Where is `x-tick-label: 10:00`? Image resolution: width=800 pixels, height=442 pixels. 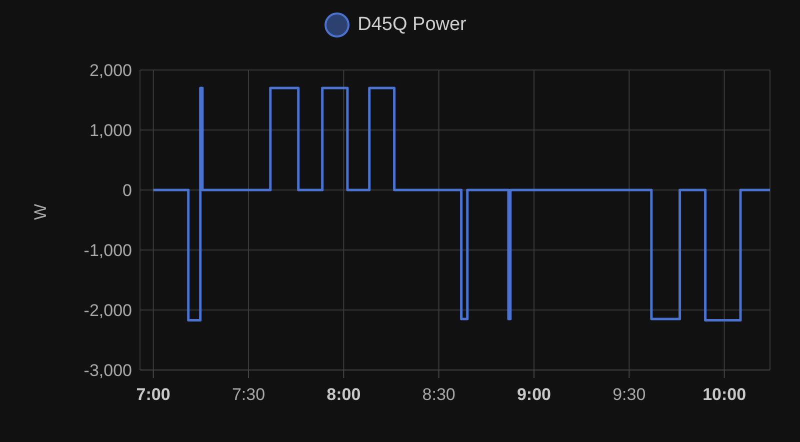 x-tick-label: 10:00 is located at coordinates (724, 394).